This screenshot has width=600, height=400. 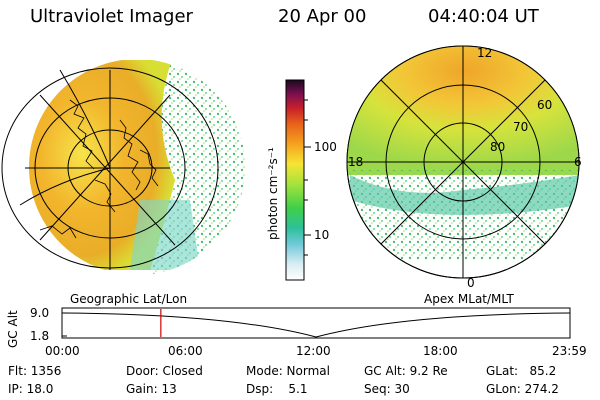 What do you see at coordinates (325, 147) in the screenshot?
I see `colorbar-tick-100: 100` at bounding box center [325, 147].